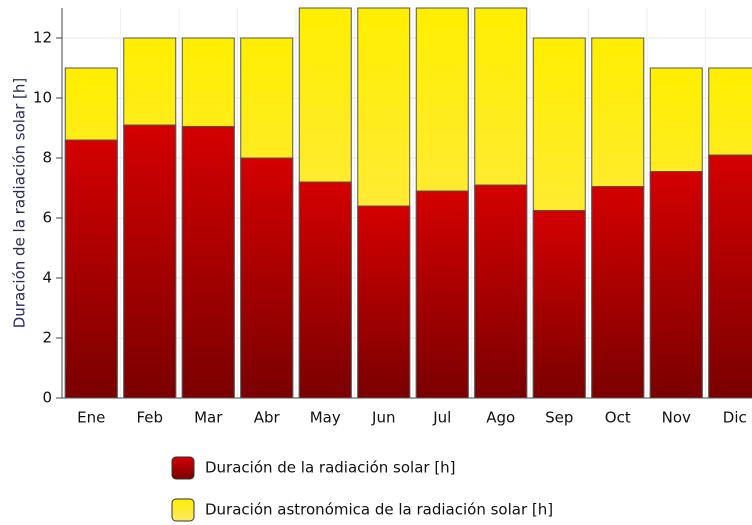 The image size is (752, 525). What do you see at coordinates (325, 418) in the screenshot?
I see `x-tick-label: May` at bounding box center [325, 418].